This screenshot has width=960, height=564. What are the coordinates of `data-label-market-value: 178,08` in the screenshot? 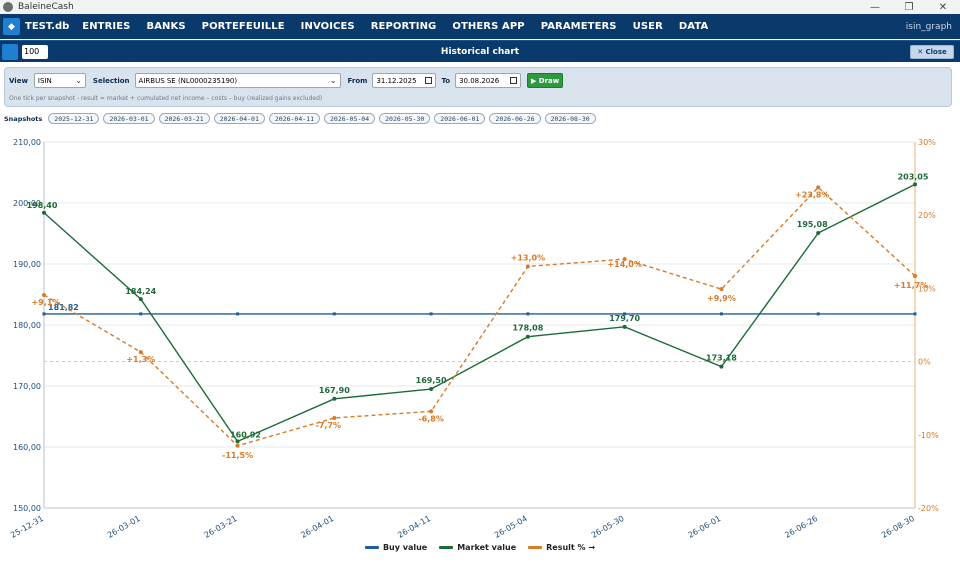 It's located at (527, 328).